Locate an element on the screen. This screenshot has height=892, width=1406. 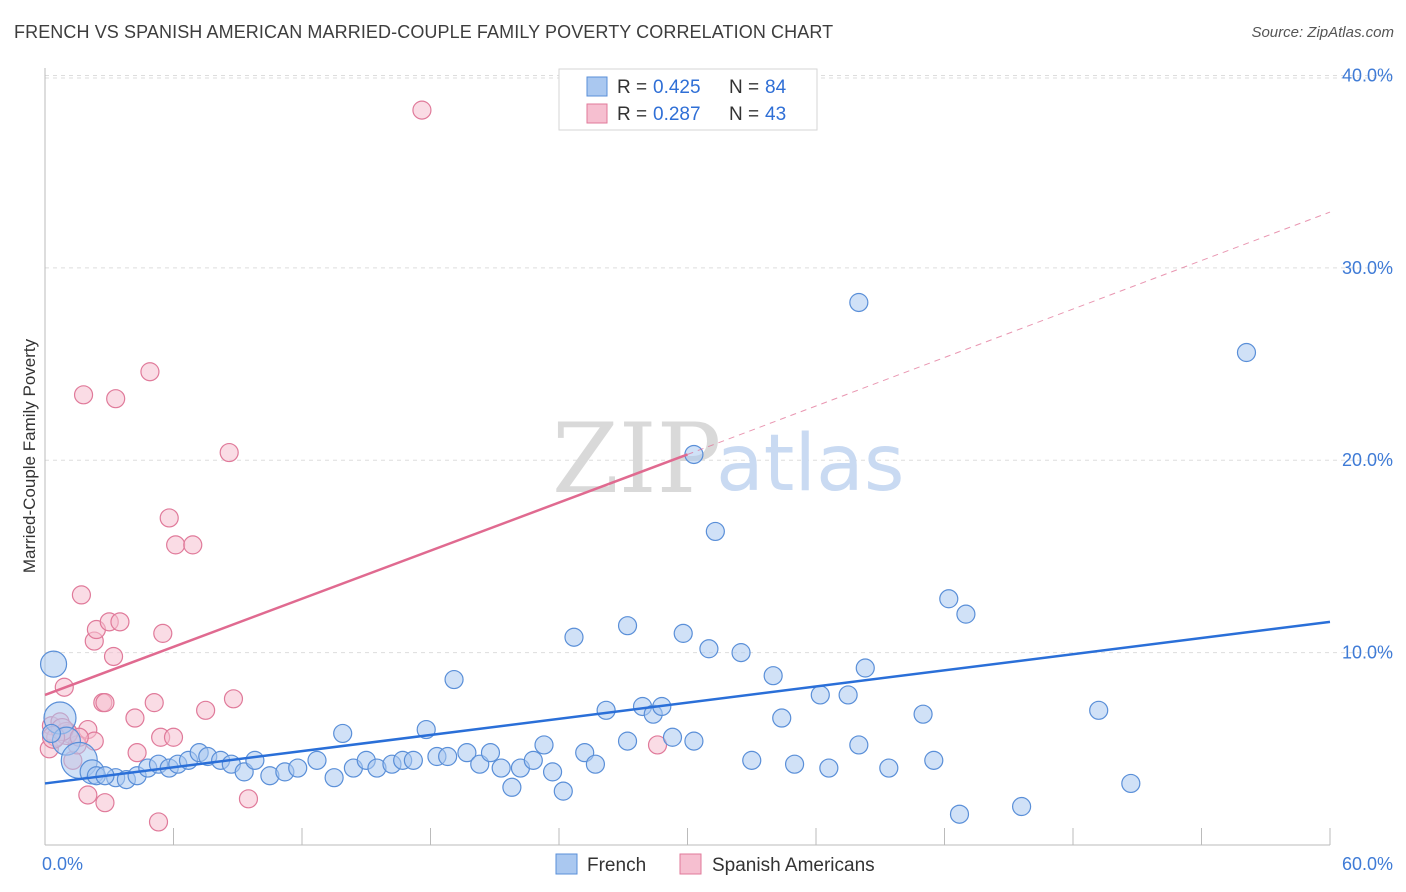
legend-spanish-n-value: 43 is located at coordinates (775, 114).